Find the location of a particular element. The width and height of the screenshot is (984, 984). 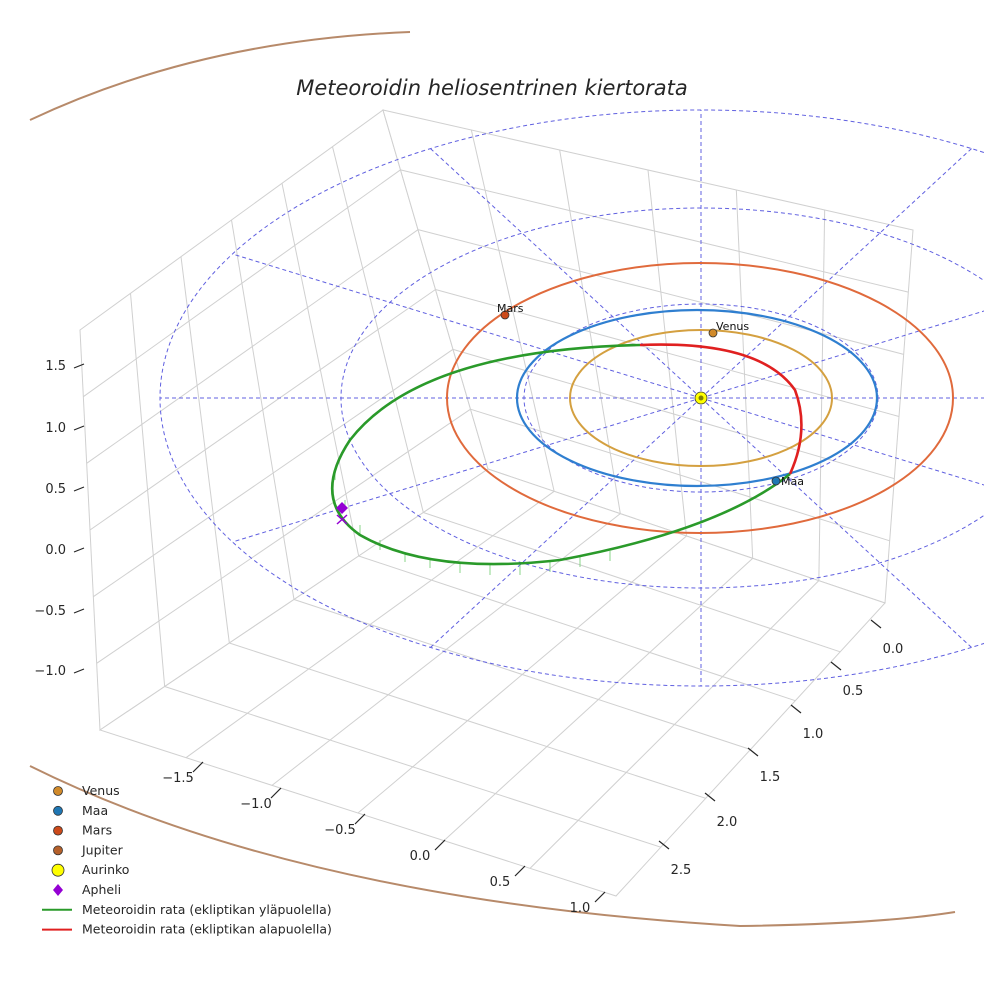

venus-point is located at coordinates (713, 333).